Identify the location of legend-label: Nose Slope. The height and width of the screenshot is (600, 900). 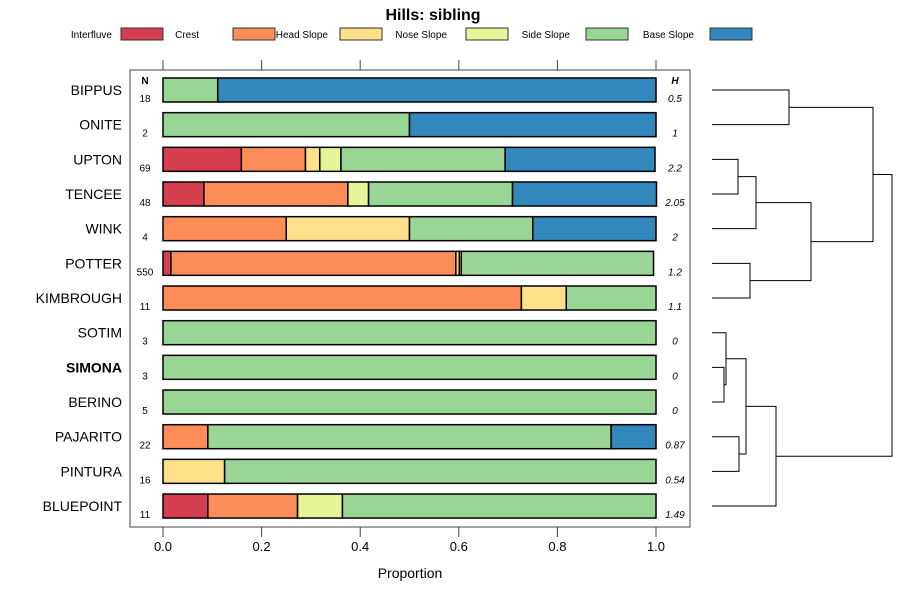
(421, 35).